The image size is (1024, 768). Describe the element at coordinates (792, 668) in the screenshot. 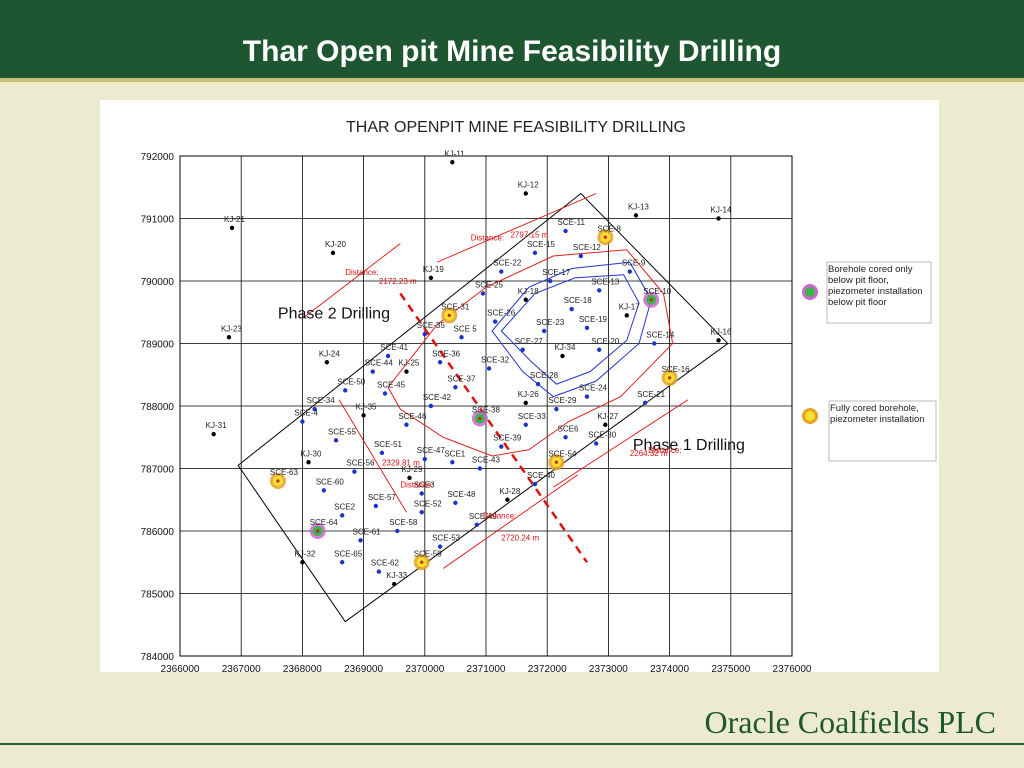

I see `x-tick-label: 2376000` at that location.